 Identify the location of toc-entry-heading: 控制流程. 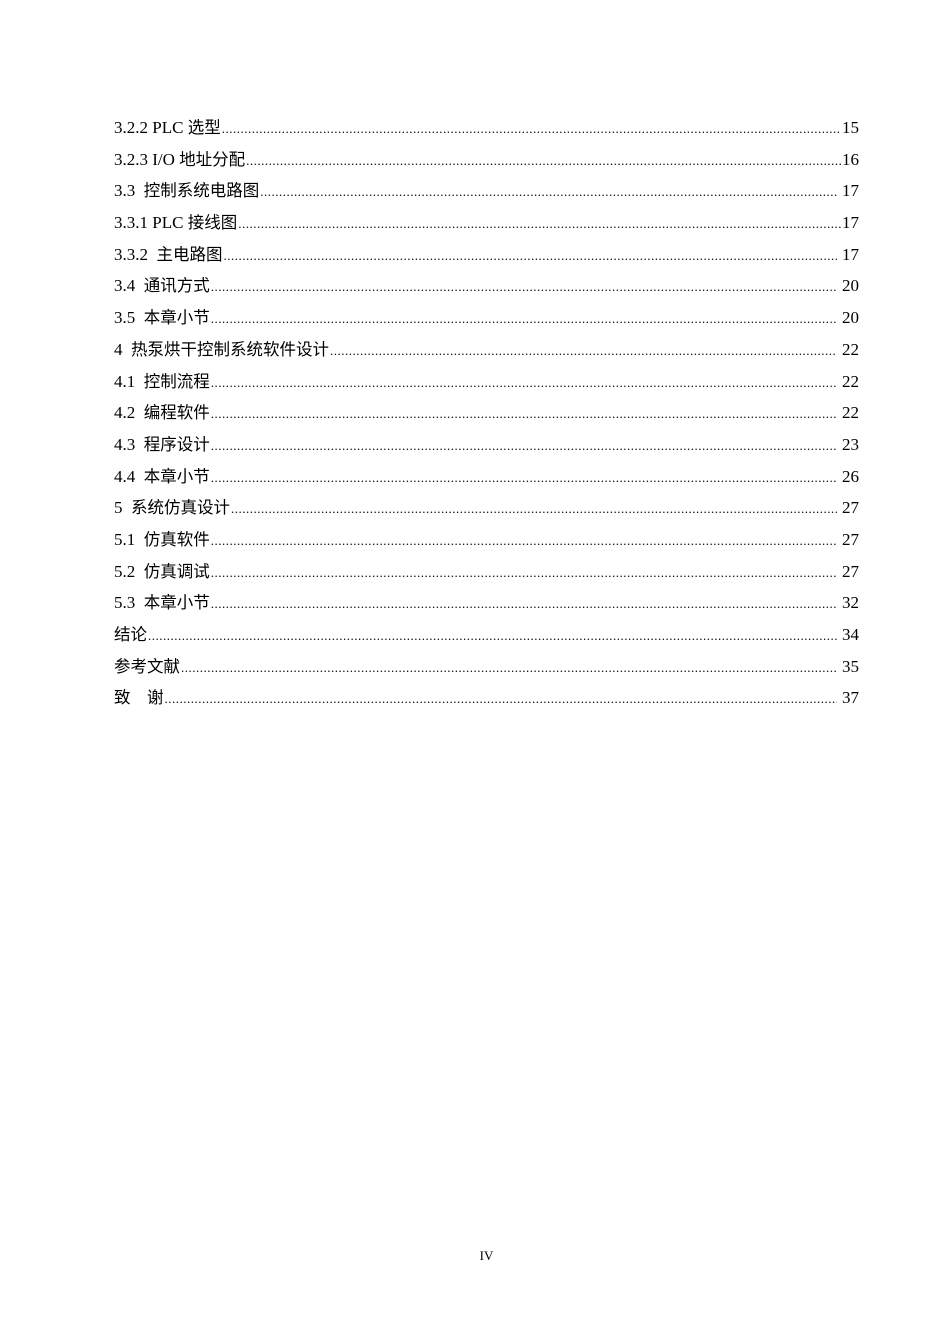
(176, 381).